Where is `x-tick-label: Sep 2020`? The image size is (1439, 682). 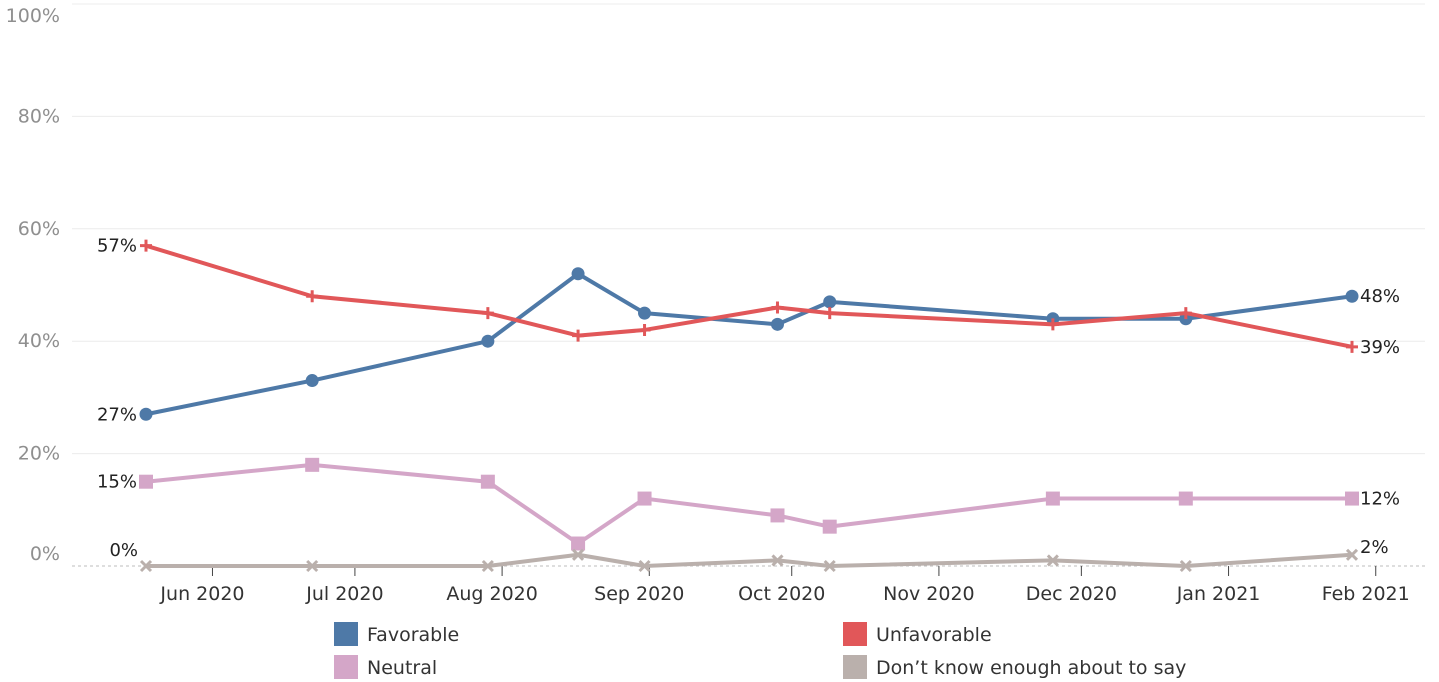 x-tick-label: Sep 2020 is located at coordinates (639, 594).